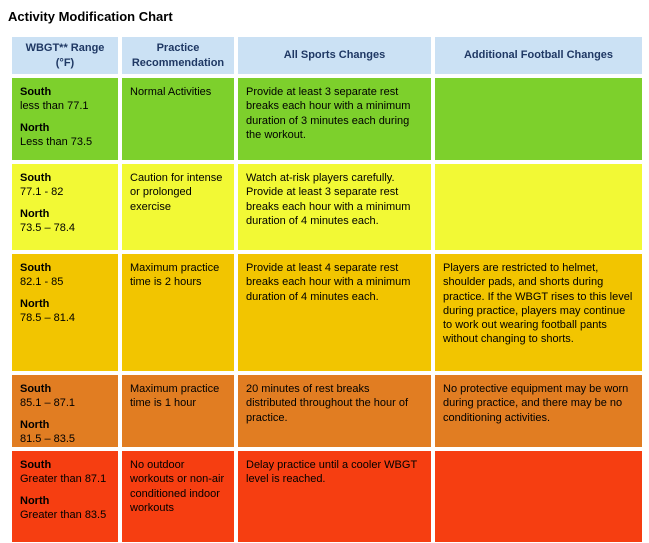  I want to click on page-title: Activity Modification Chart, so click(90, 16).